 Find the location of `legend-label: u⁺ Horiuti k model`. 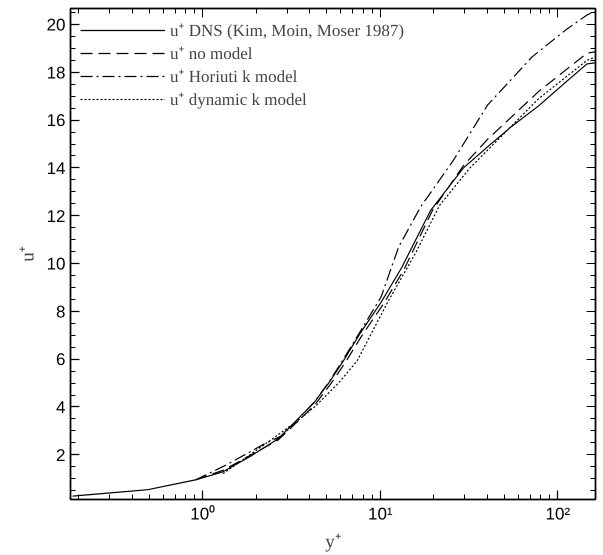

legend-label: u⁺ Horiuti k model is located at coordinates (234, 76).